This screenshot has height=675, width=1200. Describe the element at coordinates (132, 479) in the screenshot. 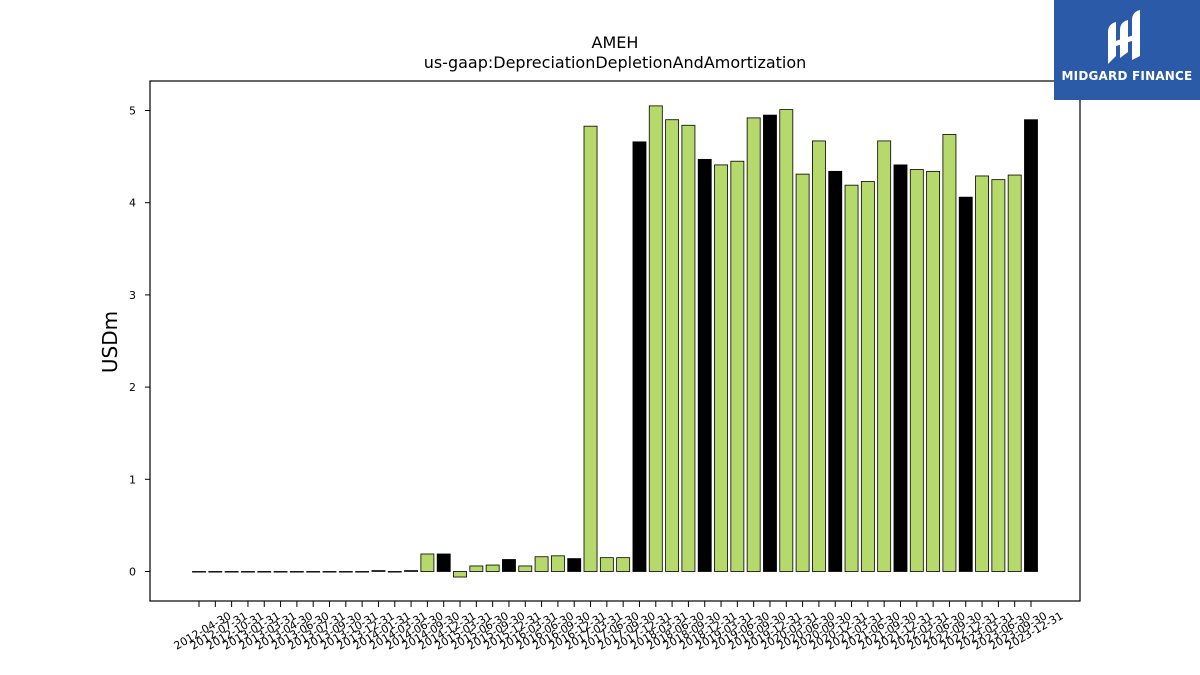

I see `y-tick-label-1: 1` at that location.